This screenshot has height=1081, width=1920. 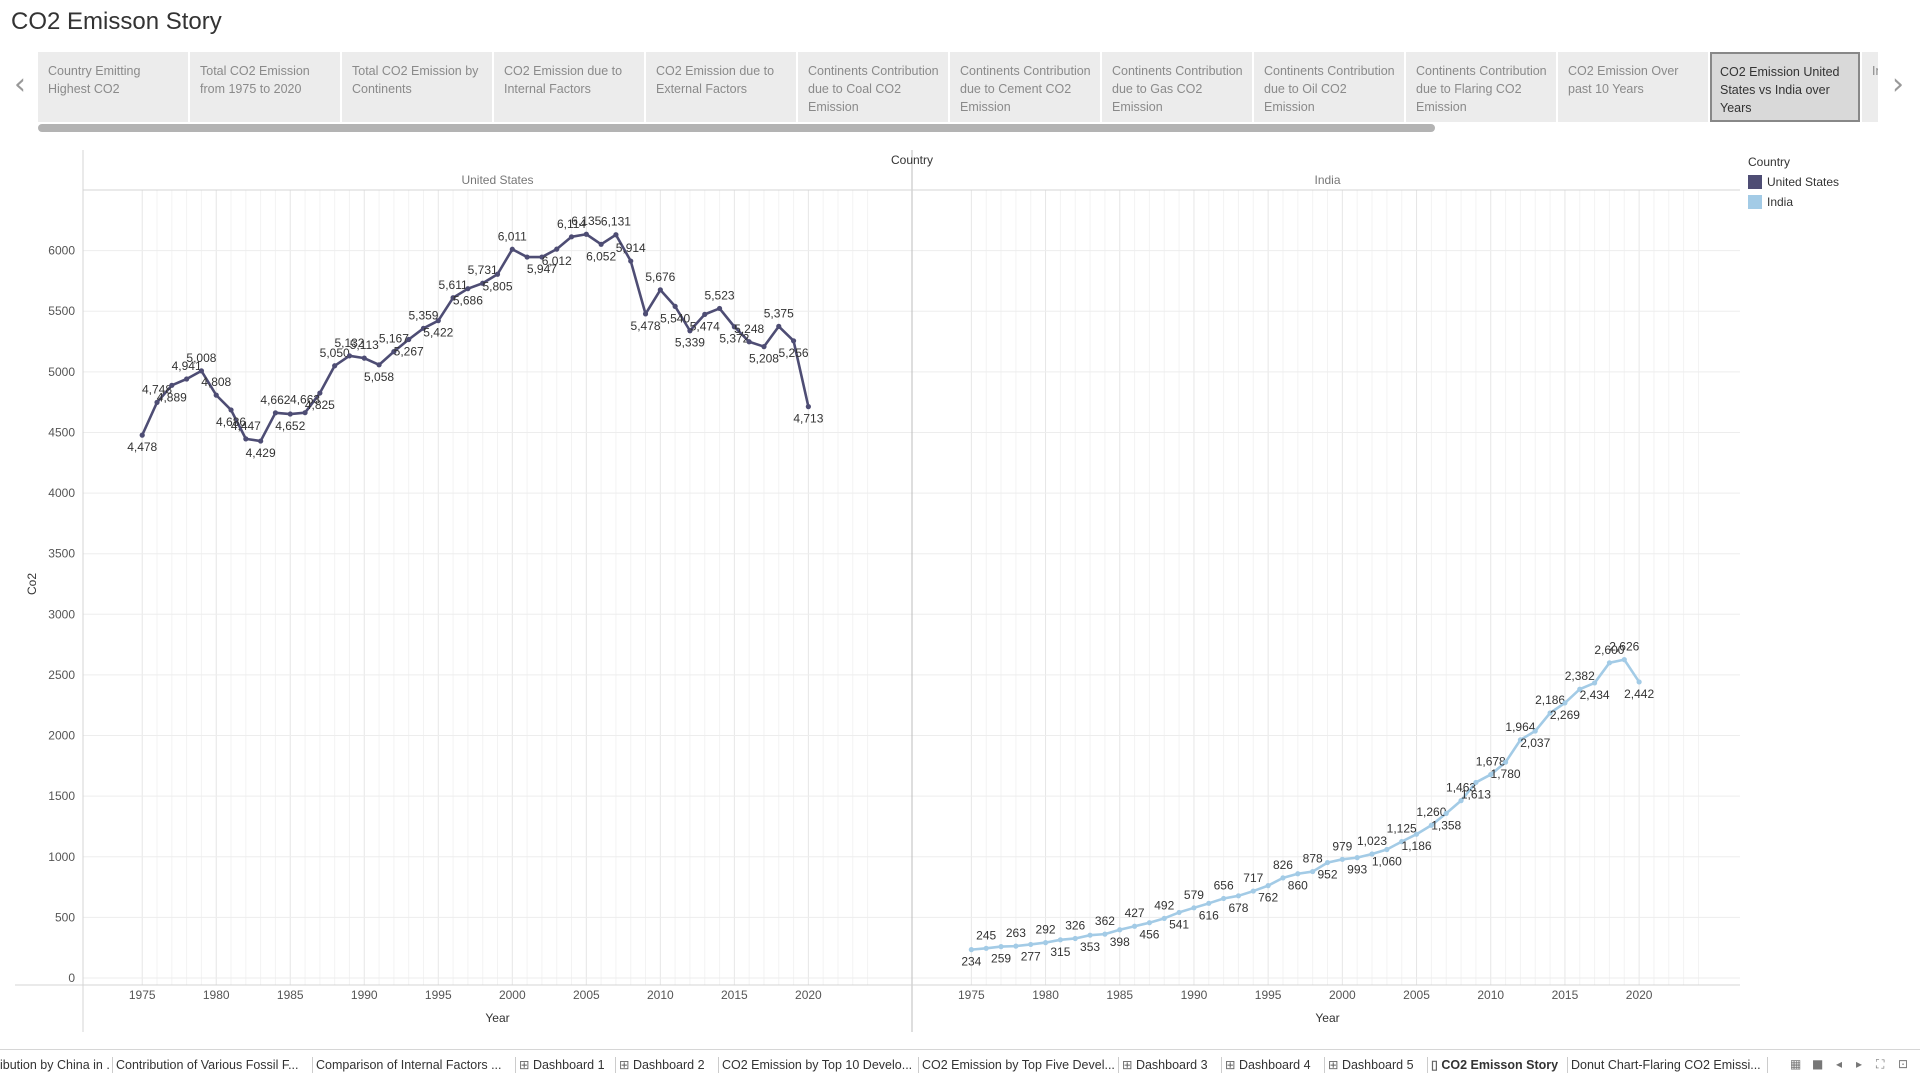 I want to click on data-label: 259, so click(x=1001, y=959).